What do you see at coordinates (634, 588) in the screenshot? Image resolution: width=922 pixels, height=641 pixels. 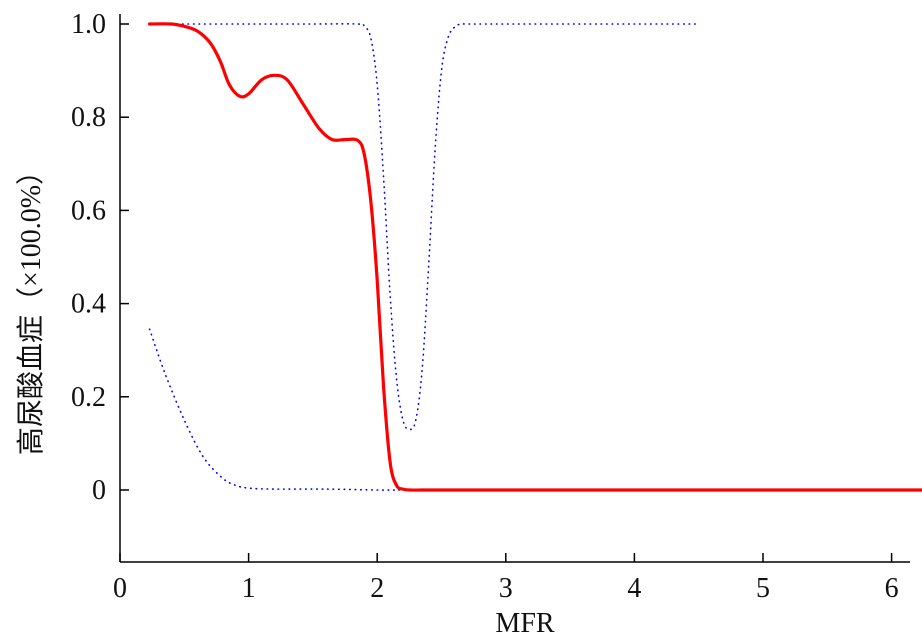 I see `x-tick-label: 4` at bounding box center [634, 588].